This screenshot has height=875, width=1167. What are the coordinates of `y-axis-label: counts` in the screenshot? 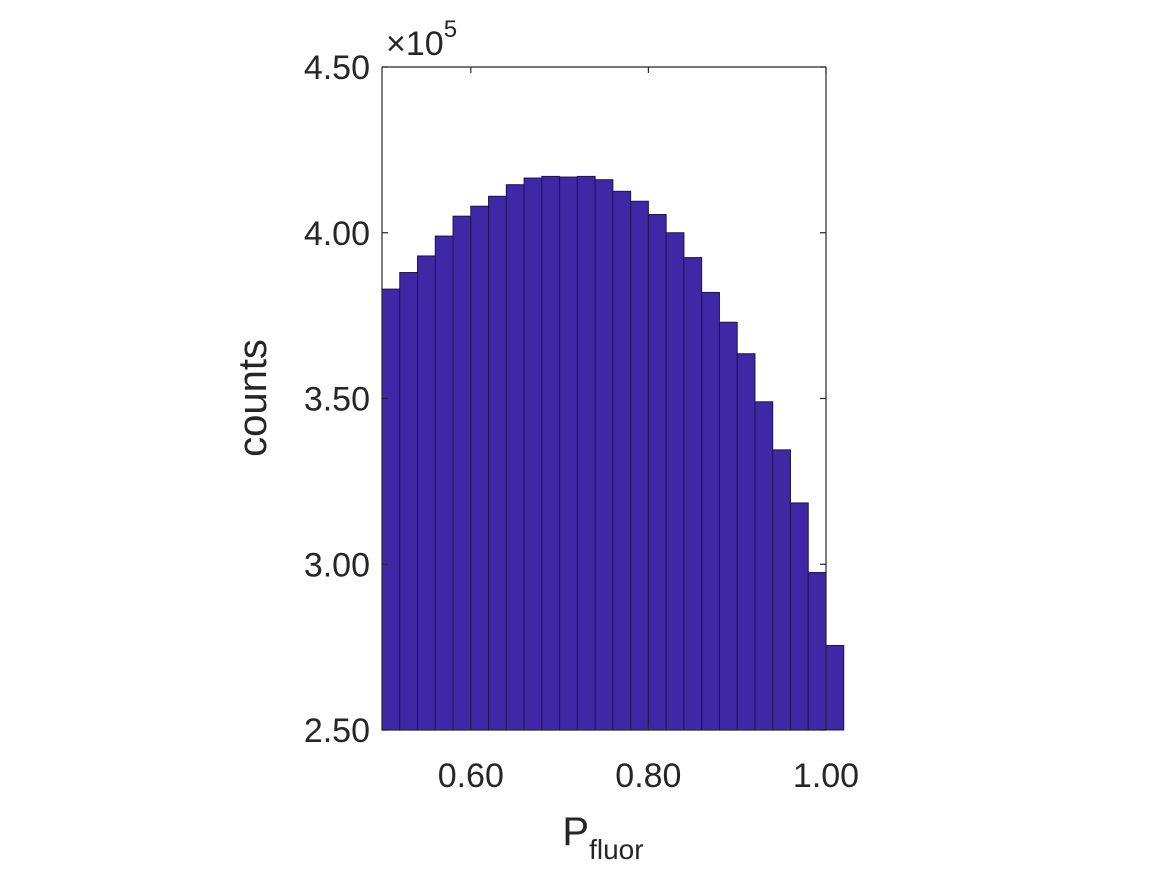 It's located at (253, 398).